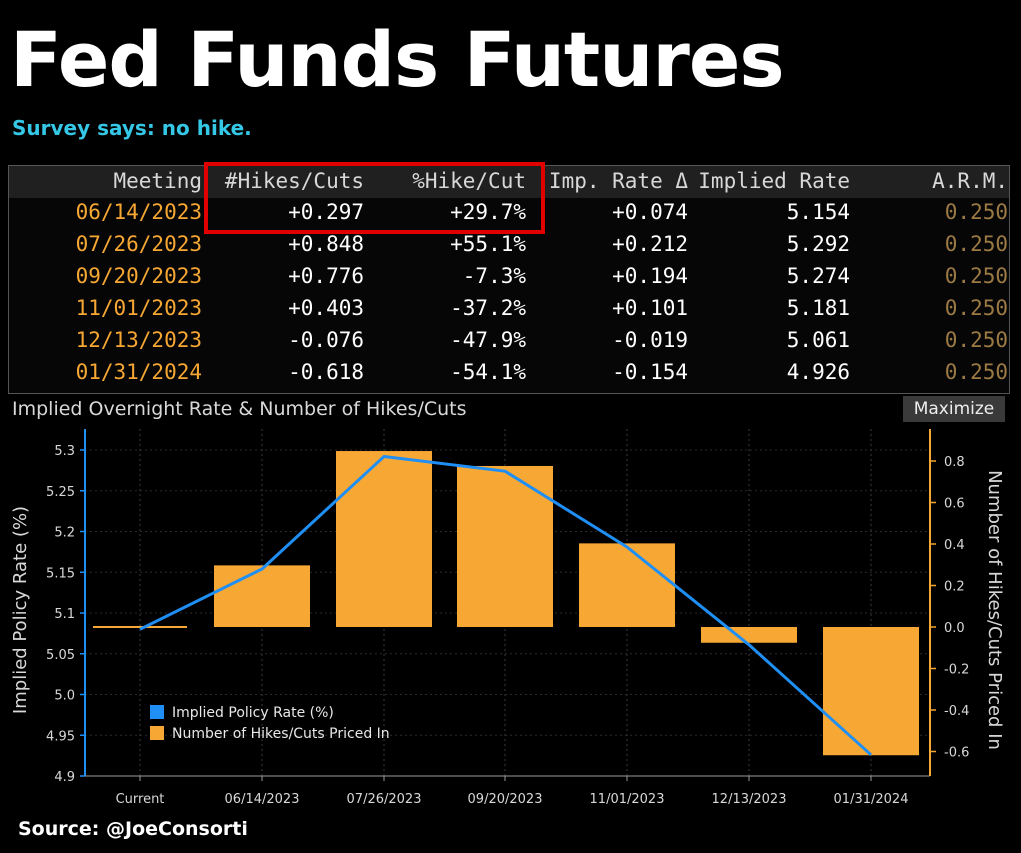  What do you see at coordinates (774, 181) in the screenshot?
I see `col-header-implied-rate: Implied Rate` at bounding box center [774, 181].